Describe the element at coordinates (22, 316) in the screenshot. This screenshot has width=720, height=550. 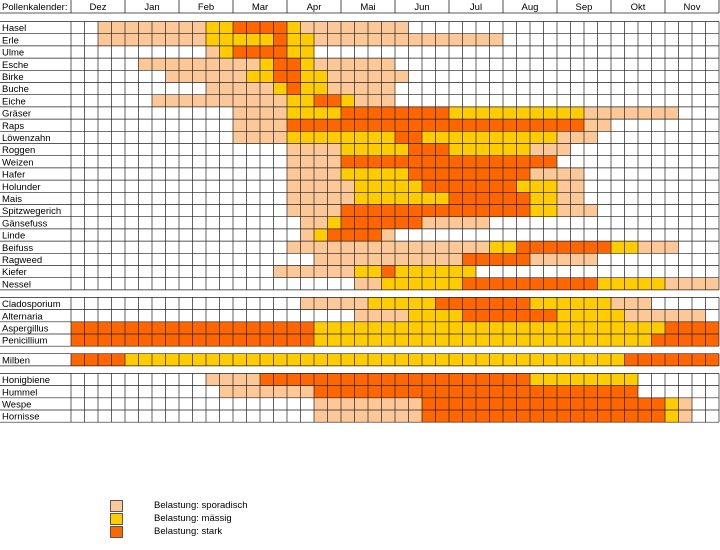
I see `row-label-alternaria: Alternaria` at that location.